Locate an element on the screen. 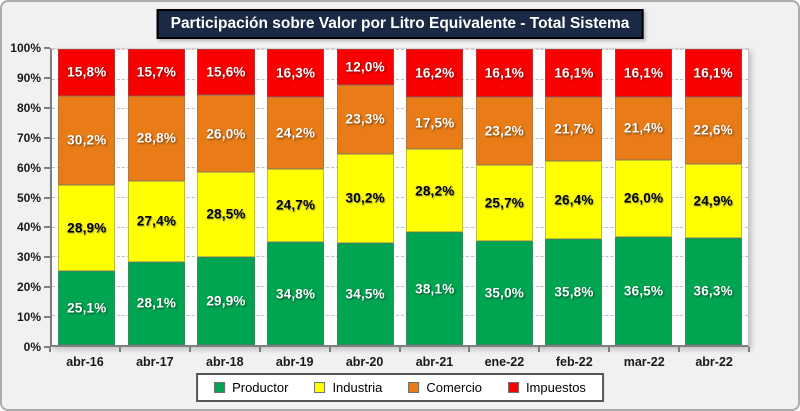 Image resolution: width=800 pixels, height=411 pixels. bar-segment-industria: 26,0% is located at coordinates (644, 198).